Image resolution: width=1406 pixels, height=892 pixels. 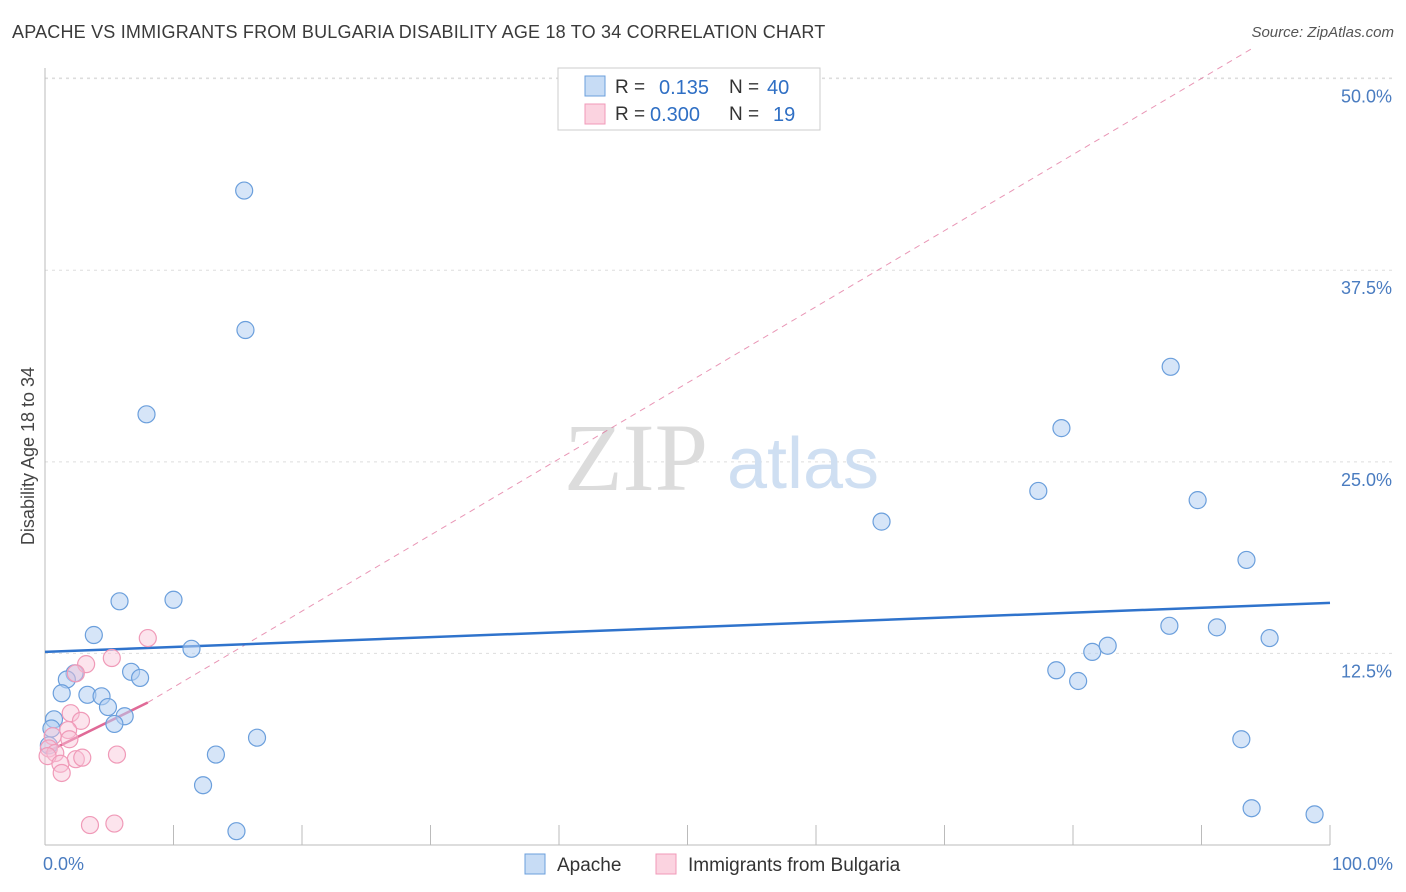 I want to click on source-label: Source: ZipAtlas.com, so click(x=1322, y=32).